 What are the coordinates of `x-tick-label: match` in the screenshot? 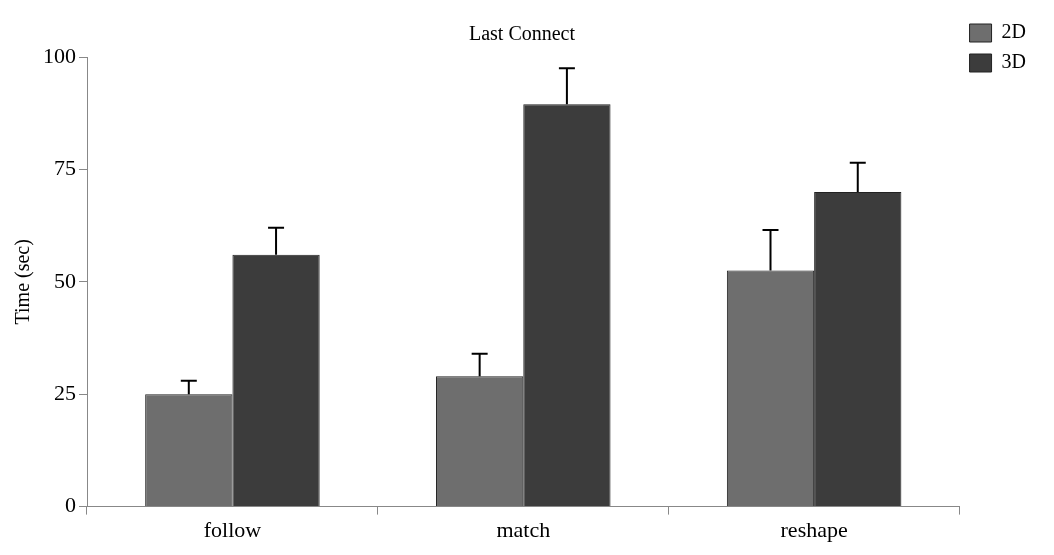 It's located at (523, 529).